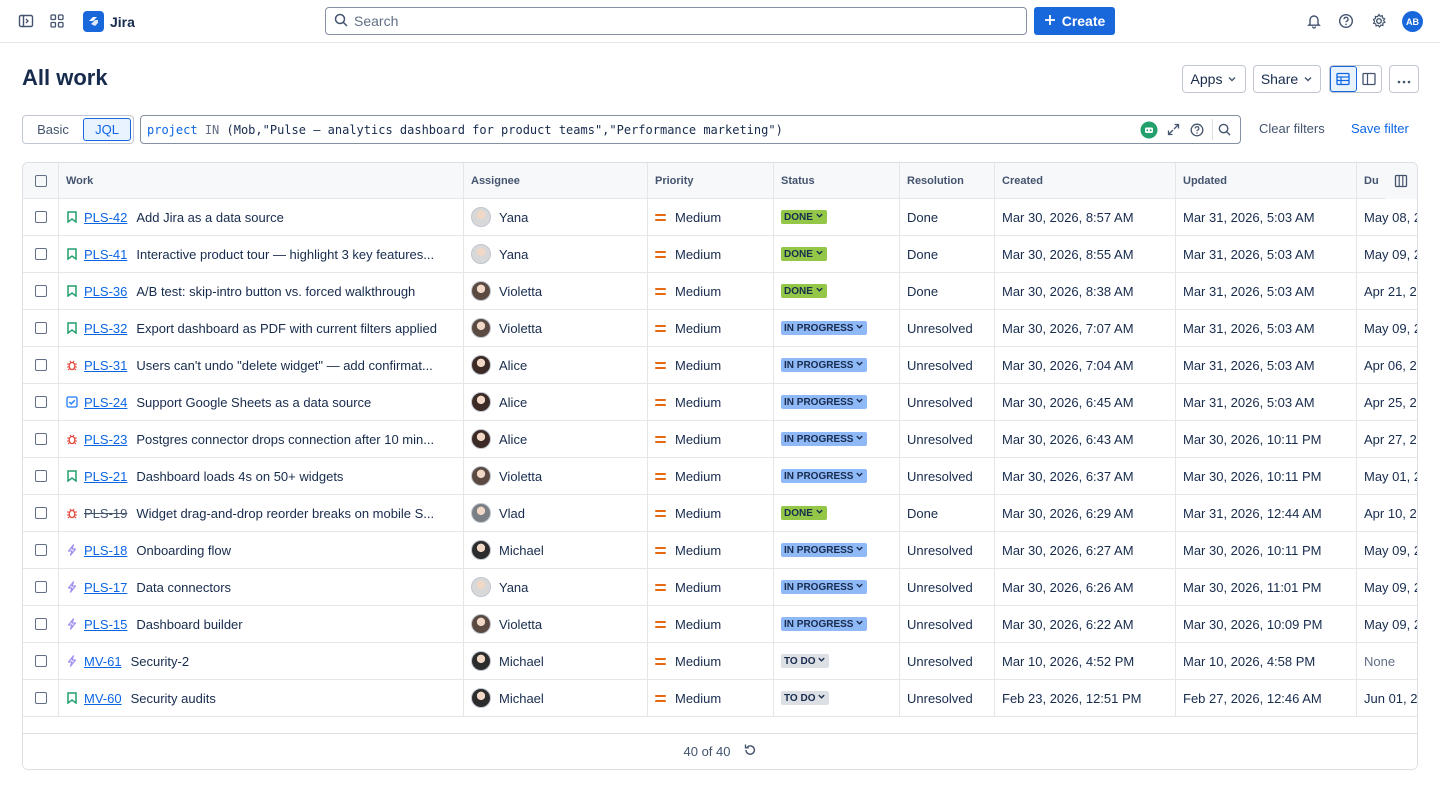 The height and width of the screenshot is (786, 1440). What do you see at coordinates (1149, 129) in the screenshot?
I see `ai-assist-icon` at bounding box center [1149, 129].